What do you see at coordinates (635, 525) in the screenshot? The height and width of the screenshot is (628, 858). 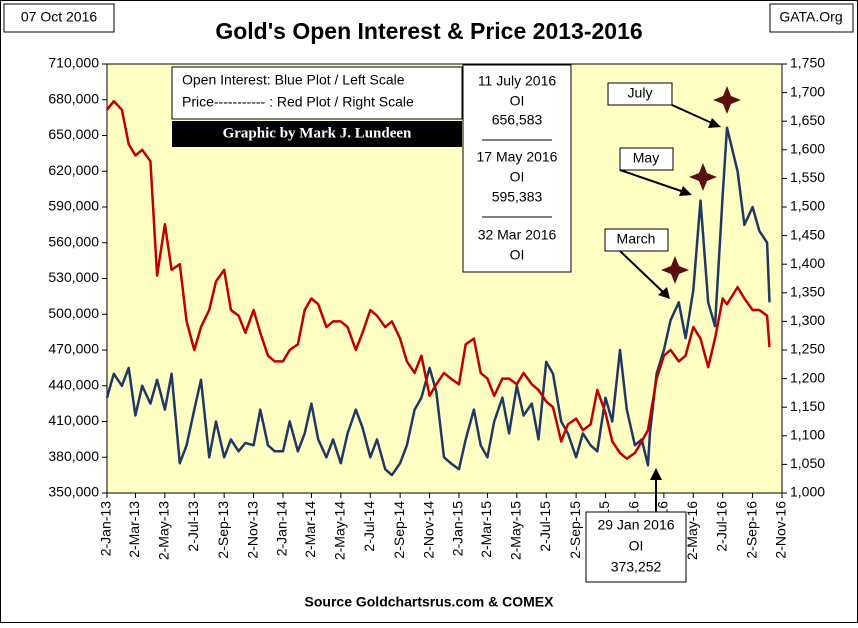 I see `jan-text: 29 Jan 2016` at bounding box center [635, 525].